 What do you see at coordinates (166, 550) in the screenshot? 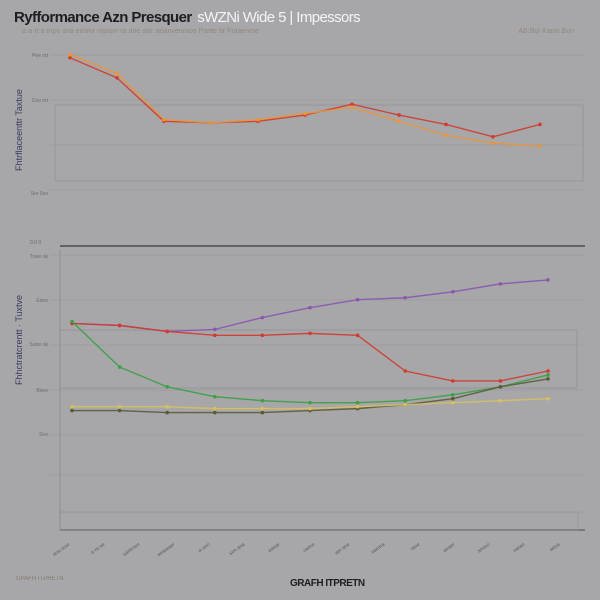
I see `x-tick-label-3: aearaaer` at bounding box center [166, 550].